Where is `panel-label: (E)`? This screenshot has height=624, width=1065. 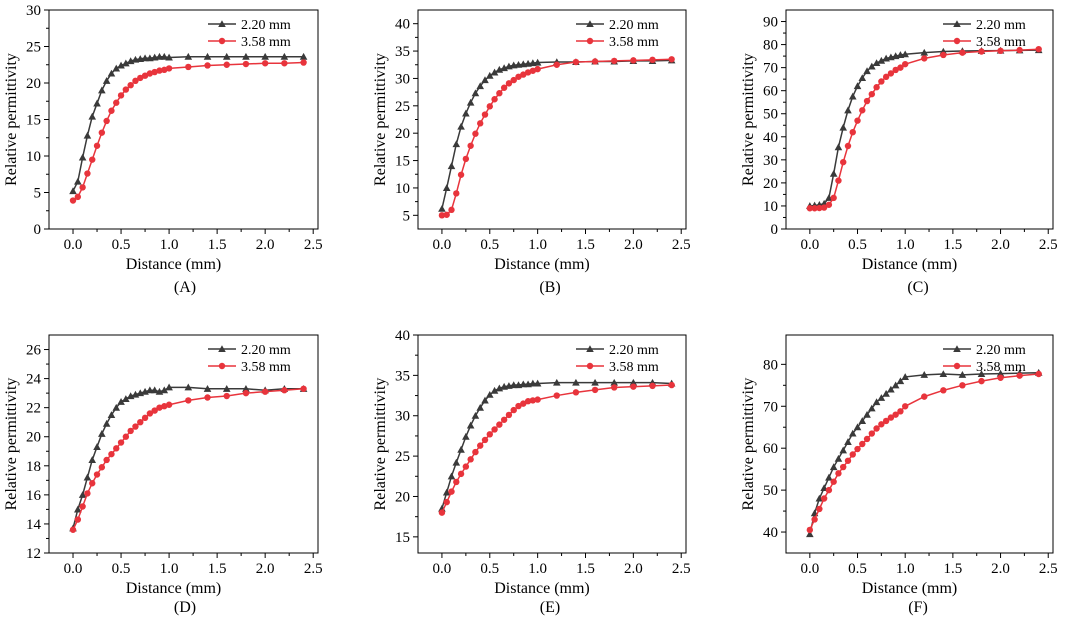
panel-label: (E) is located at coordinates (550, 607).